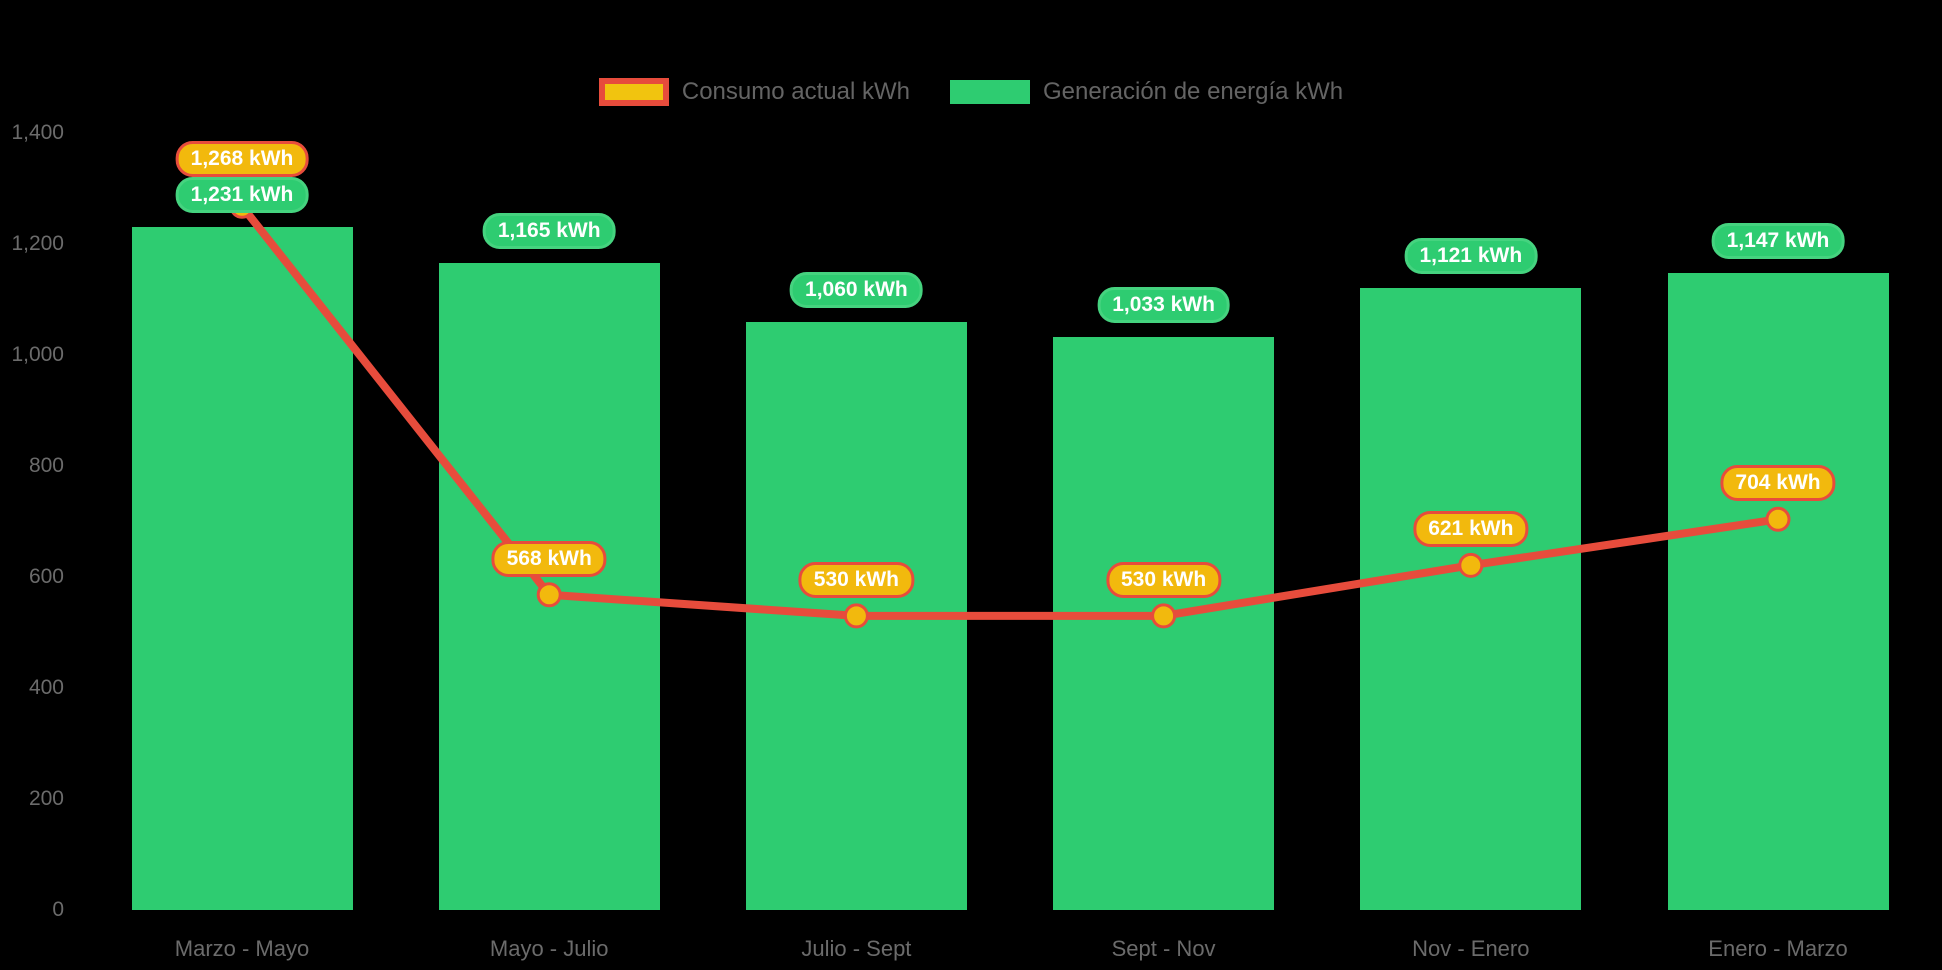 The image size is (1942, 970). What do you see at coordinates (1778, 483) in the screenshot?
I see `consumo-value-label: 704 kWh` at bounding box center [1778, 483].